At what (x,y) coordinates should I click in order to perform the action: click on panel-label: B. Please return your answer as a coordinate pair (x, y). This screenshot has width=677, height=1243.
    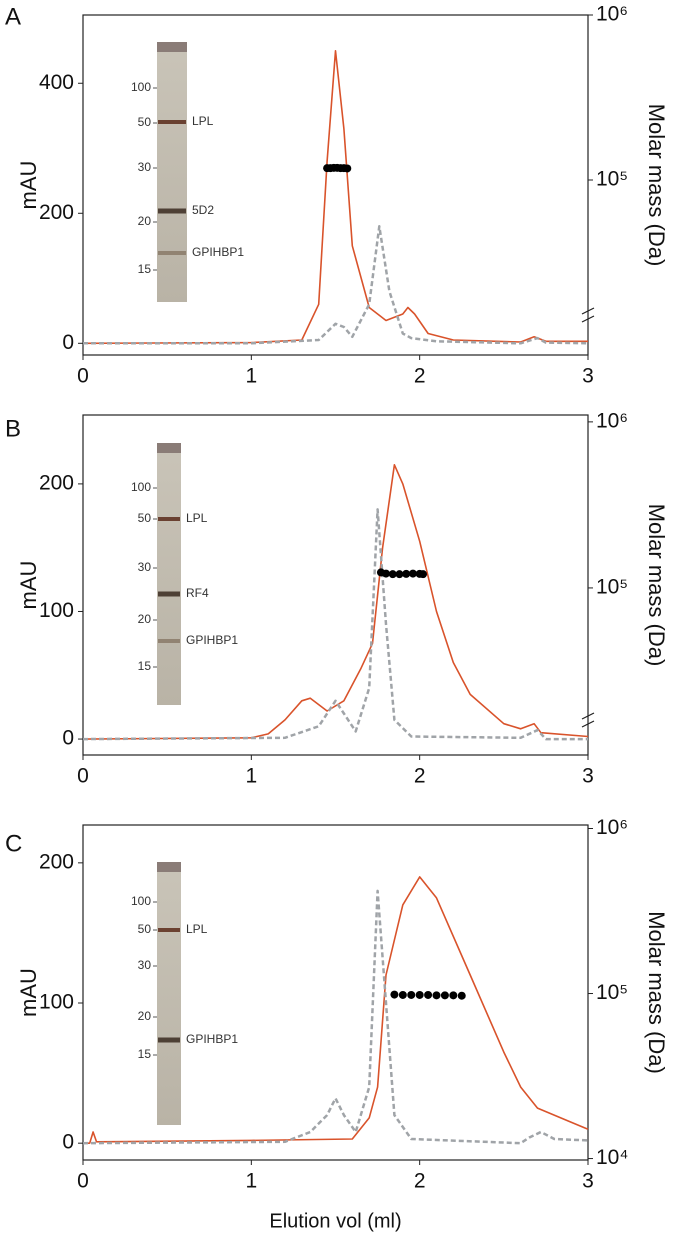
    Looking at the image, I should click on (13, 428).